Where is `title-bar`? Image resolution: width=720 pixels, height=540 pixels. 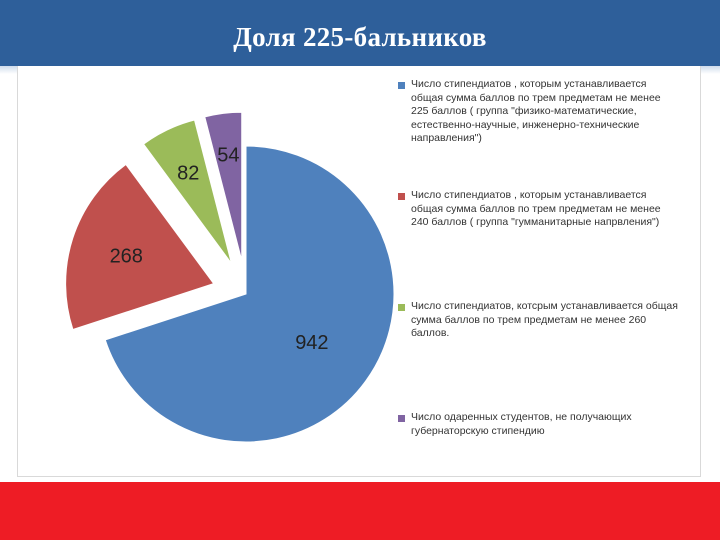
title-bar is located at coordinates (360, 33).